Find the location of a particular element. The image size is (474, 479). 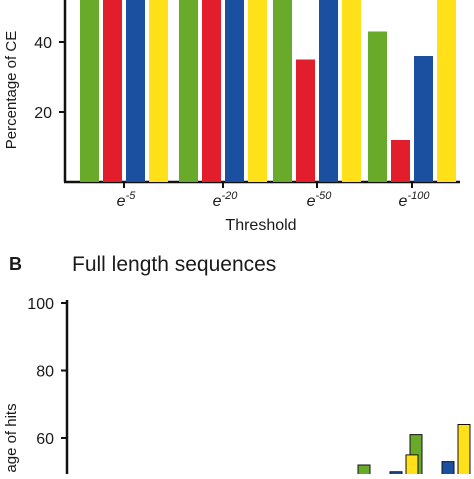

panel-a-y-axis-label: Percentage of CE is located at coordinates (11, 90).